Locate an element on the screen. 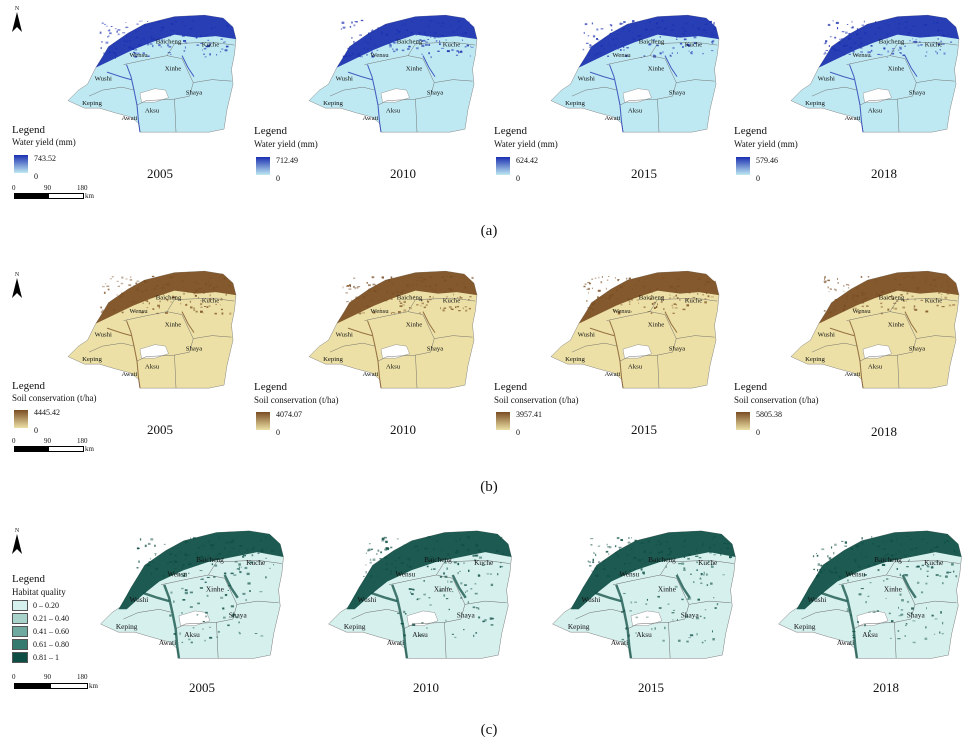 The height and width of the screenshot is (750, 978). legend-min: 0 is located at coordinates (758, 432).